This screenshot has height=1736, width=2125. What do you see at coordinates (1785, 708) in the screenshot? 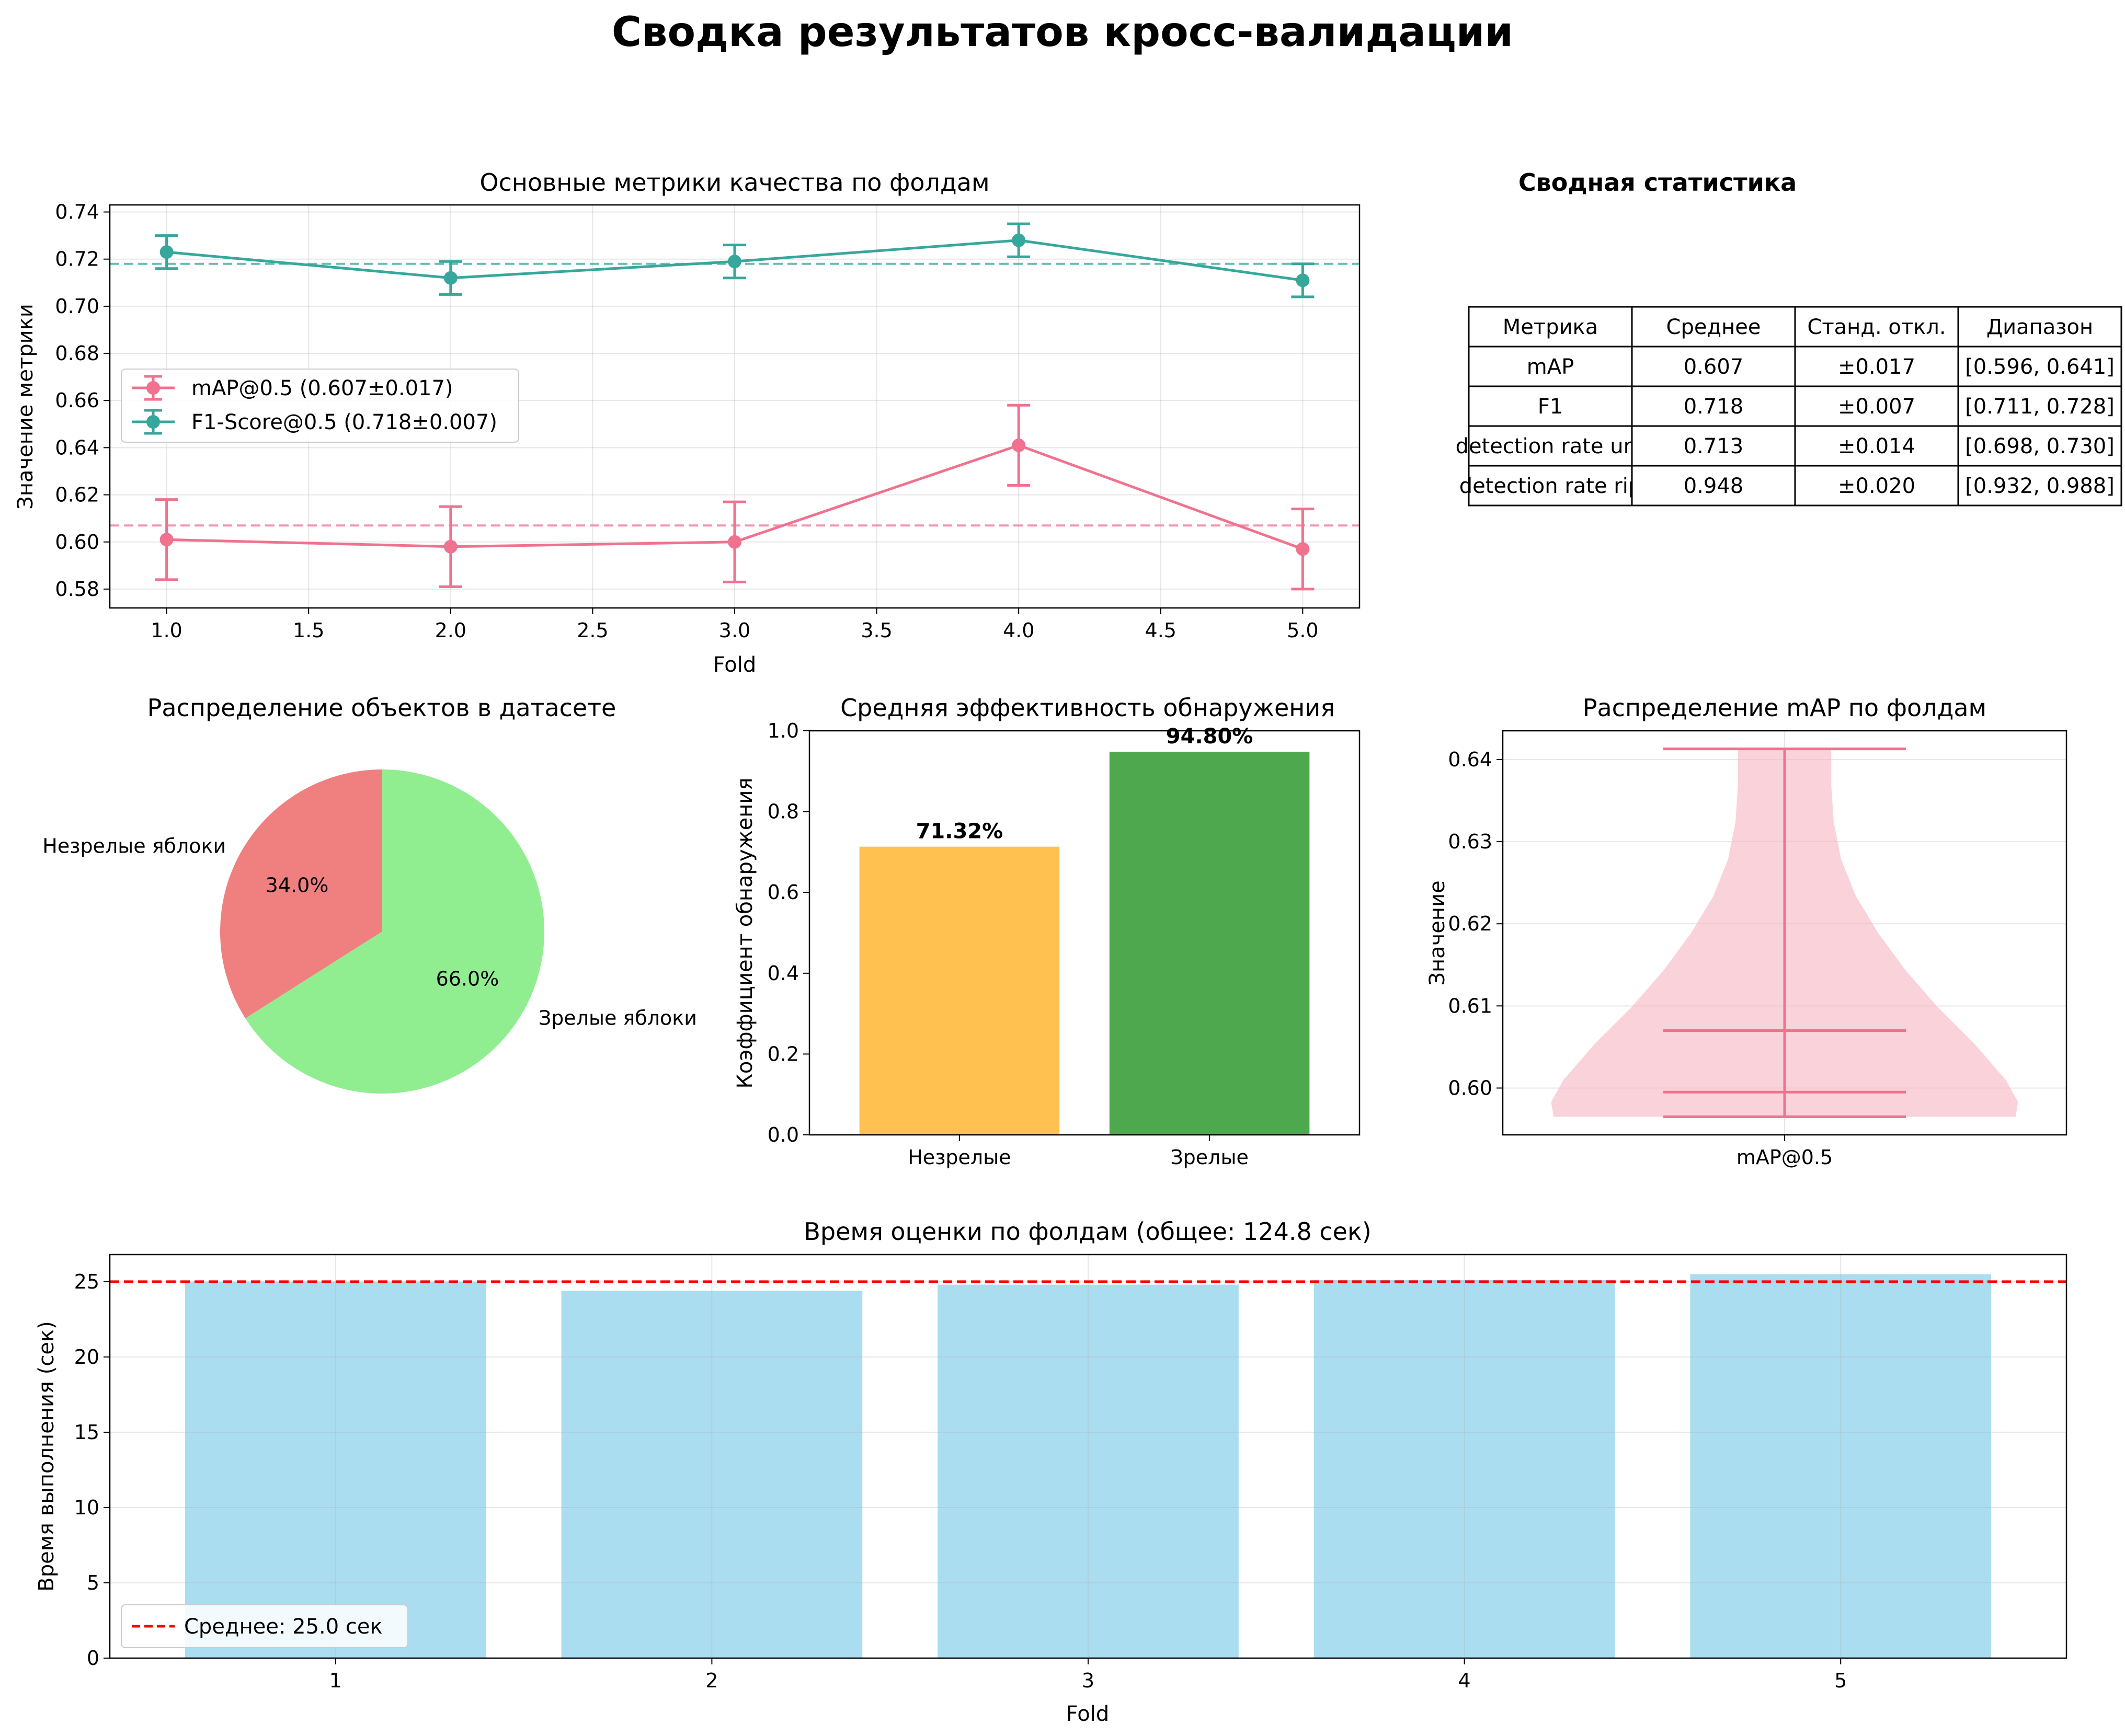
I see `violin-title: Распределение mAP по фолдам` at bounding box center [1785, 708].